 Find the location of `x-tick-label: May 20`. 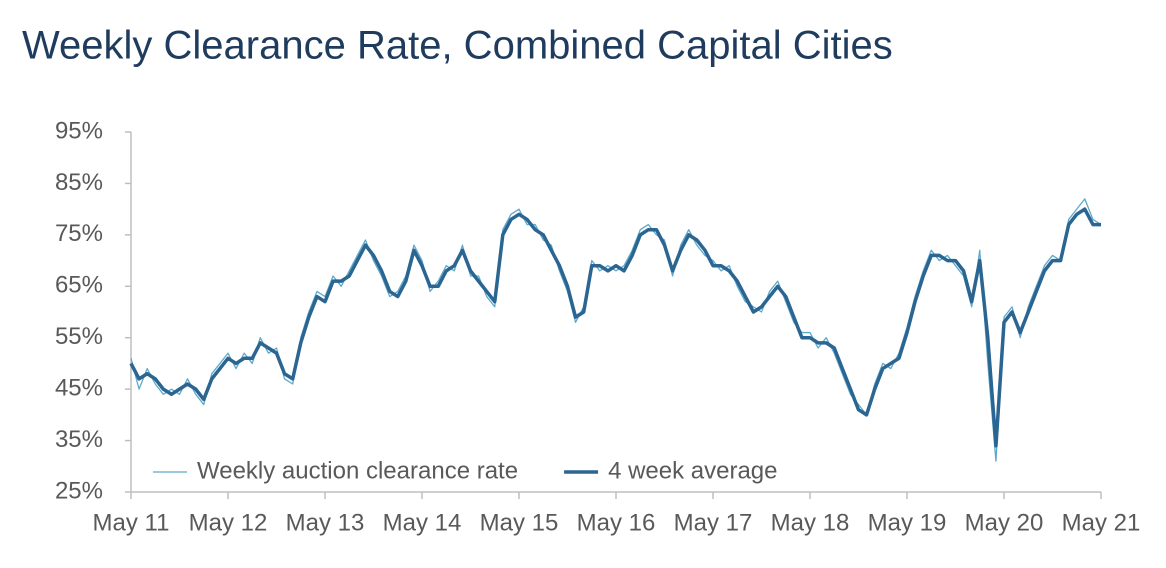

x-tick-label: May 20 is located at coordinates (1004, 522).